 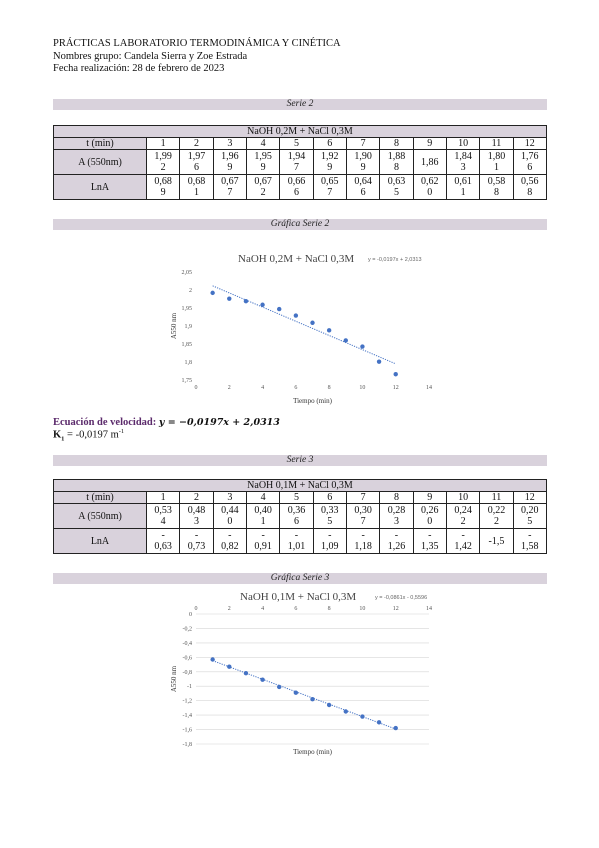 What do you see at coordinates (430, 181) in the screenshot?
I see `cell-line-1: 0,62` at bounding box center [430, 181].